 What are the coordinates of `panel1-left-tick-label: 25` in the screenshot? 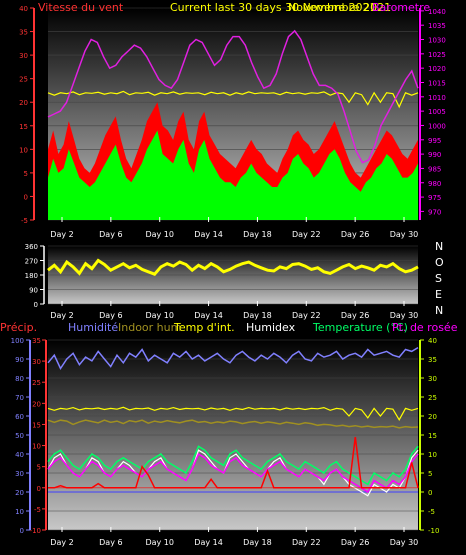 It's located at (23, 80).